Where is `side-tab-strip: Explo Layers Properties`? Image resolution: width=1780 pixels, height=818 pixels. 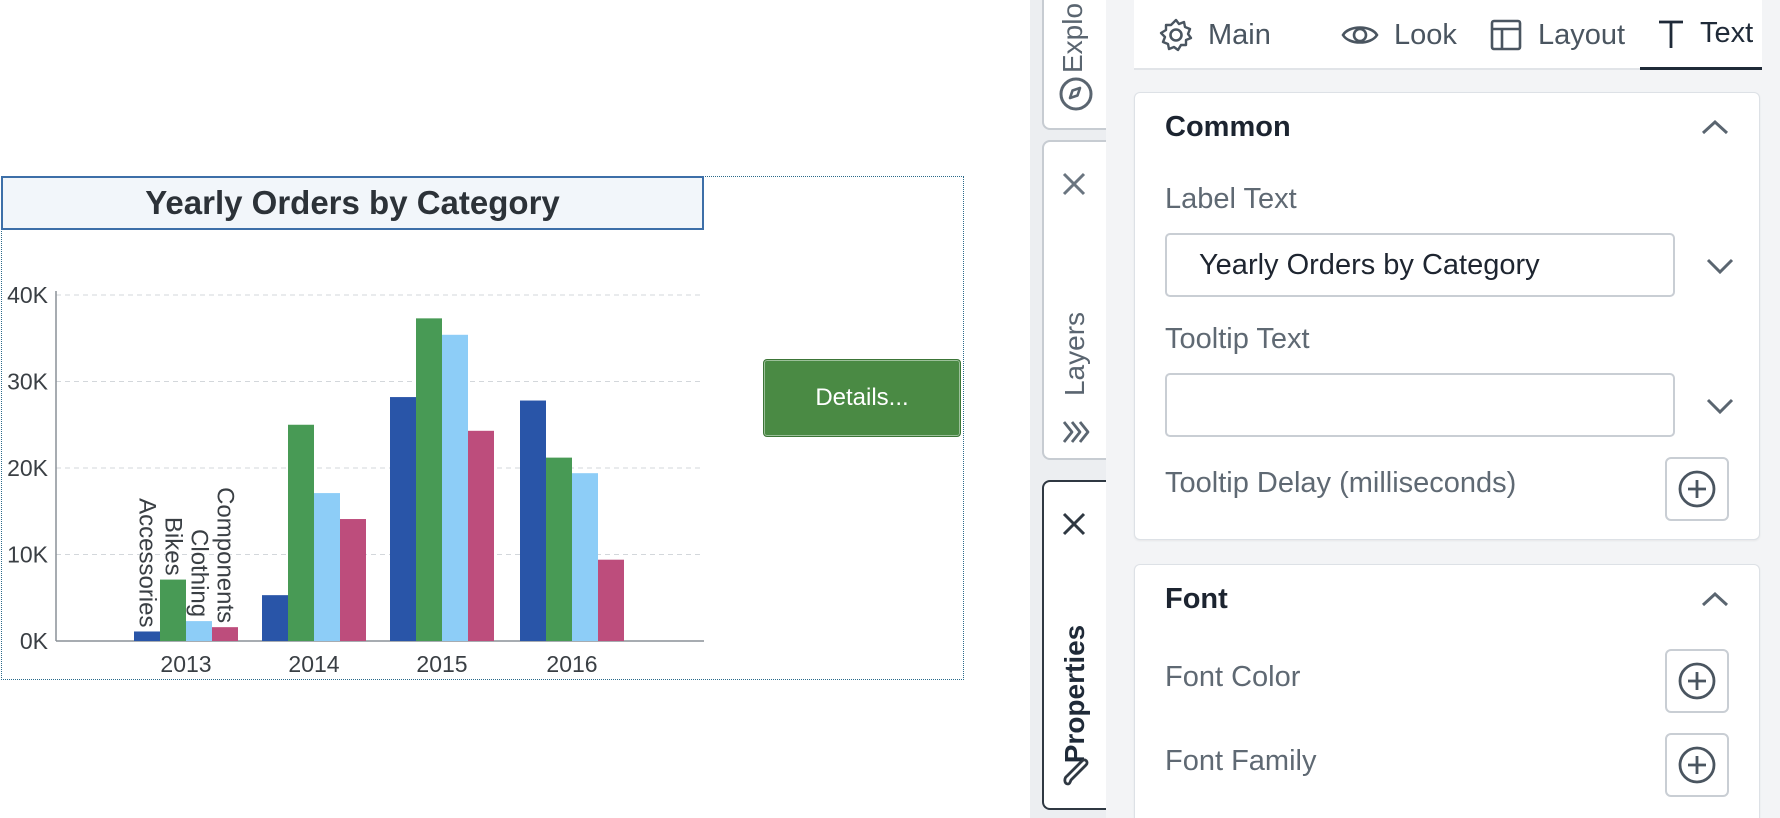
side-tab-strip: Explo Layers Properties is located at coordinates (1068, 409).